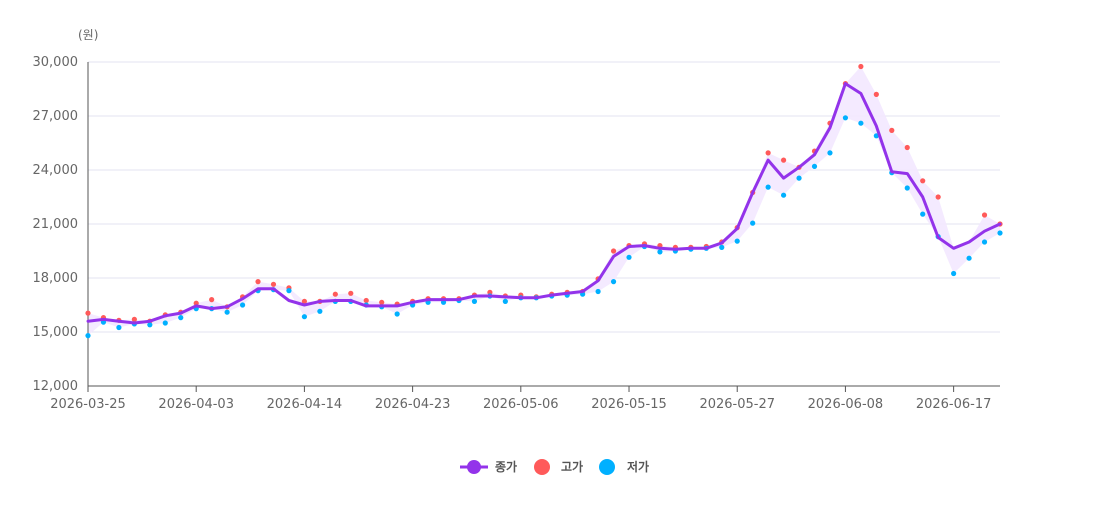 The image size is (1102, 508). I want to click on legend-high-marker, so click(542, 467).